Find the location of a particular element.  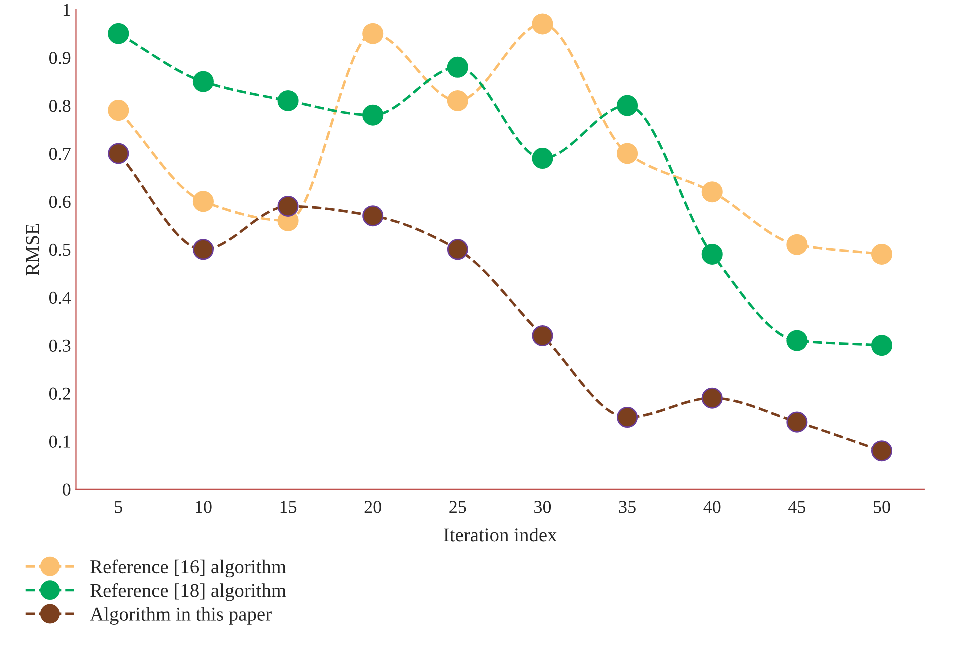

legend-label: Algorithm in this paper is located at coordinates (181, 616).